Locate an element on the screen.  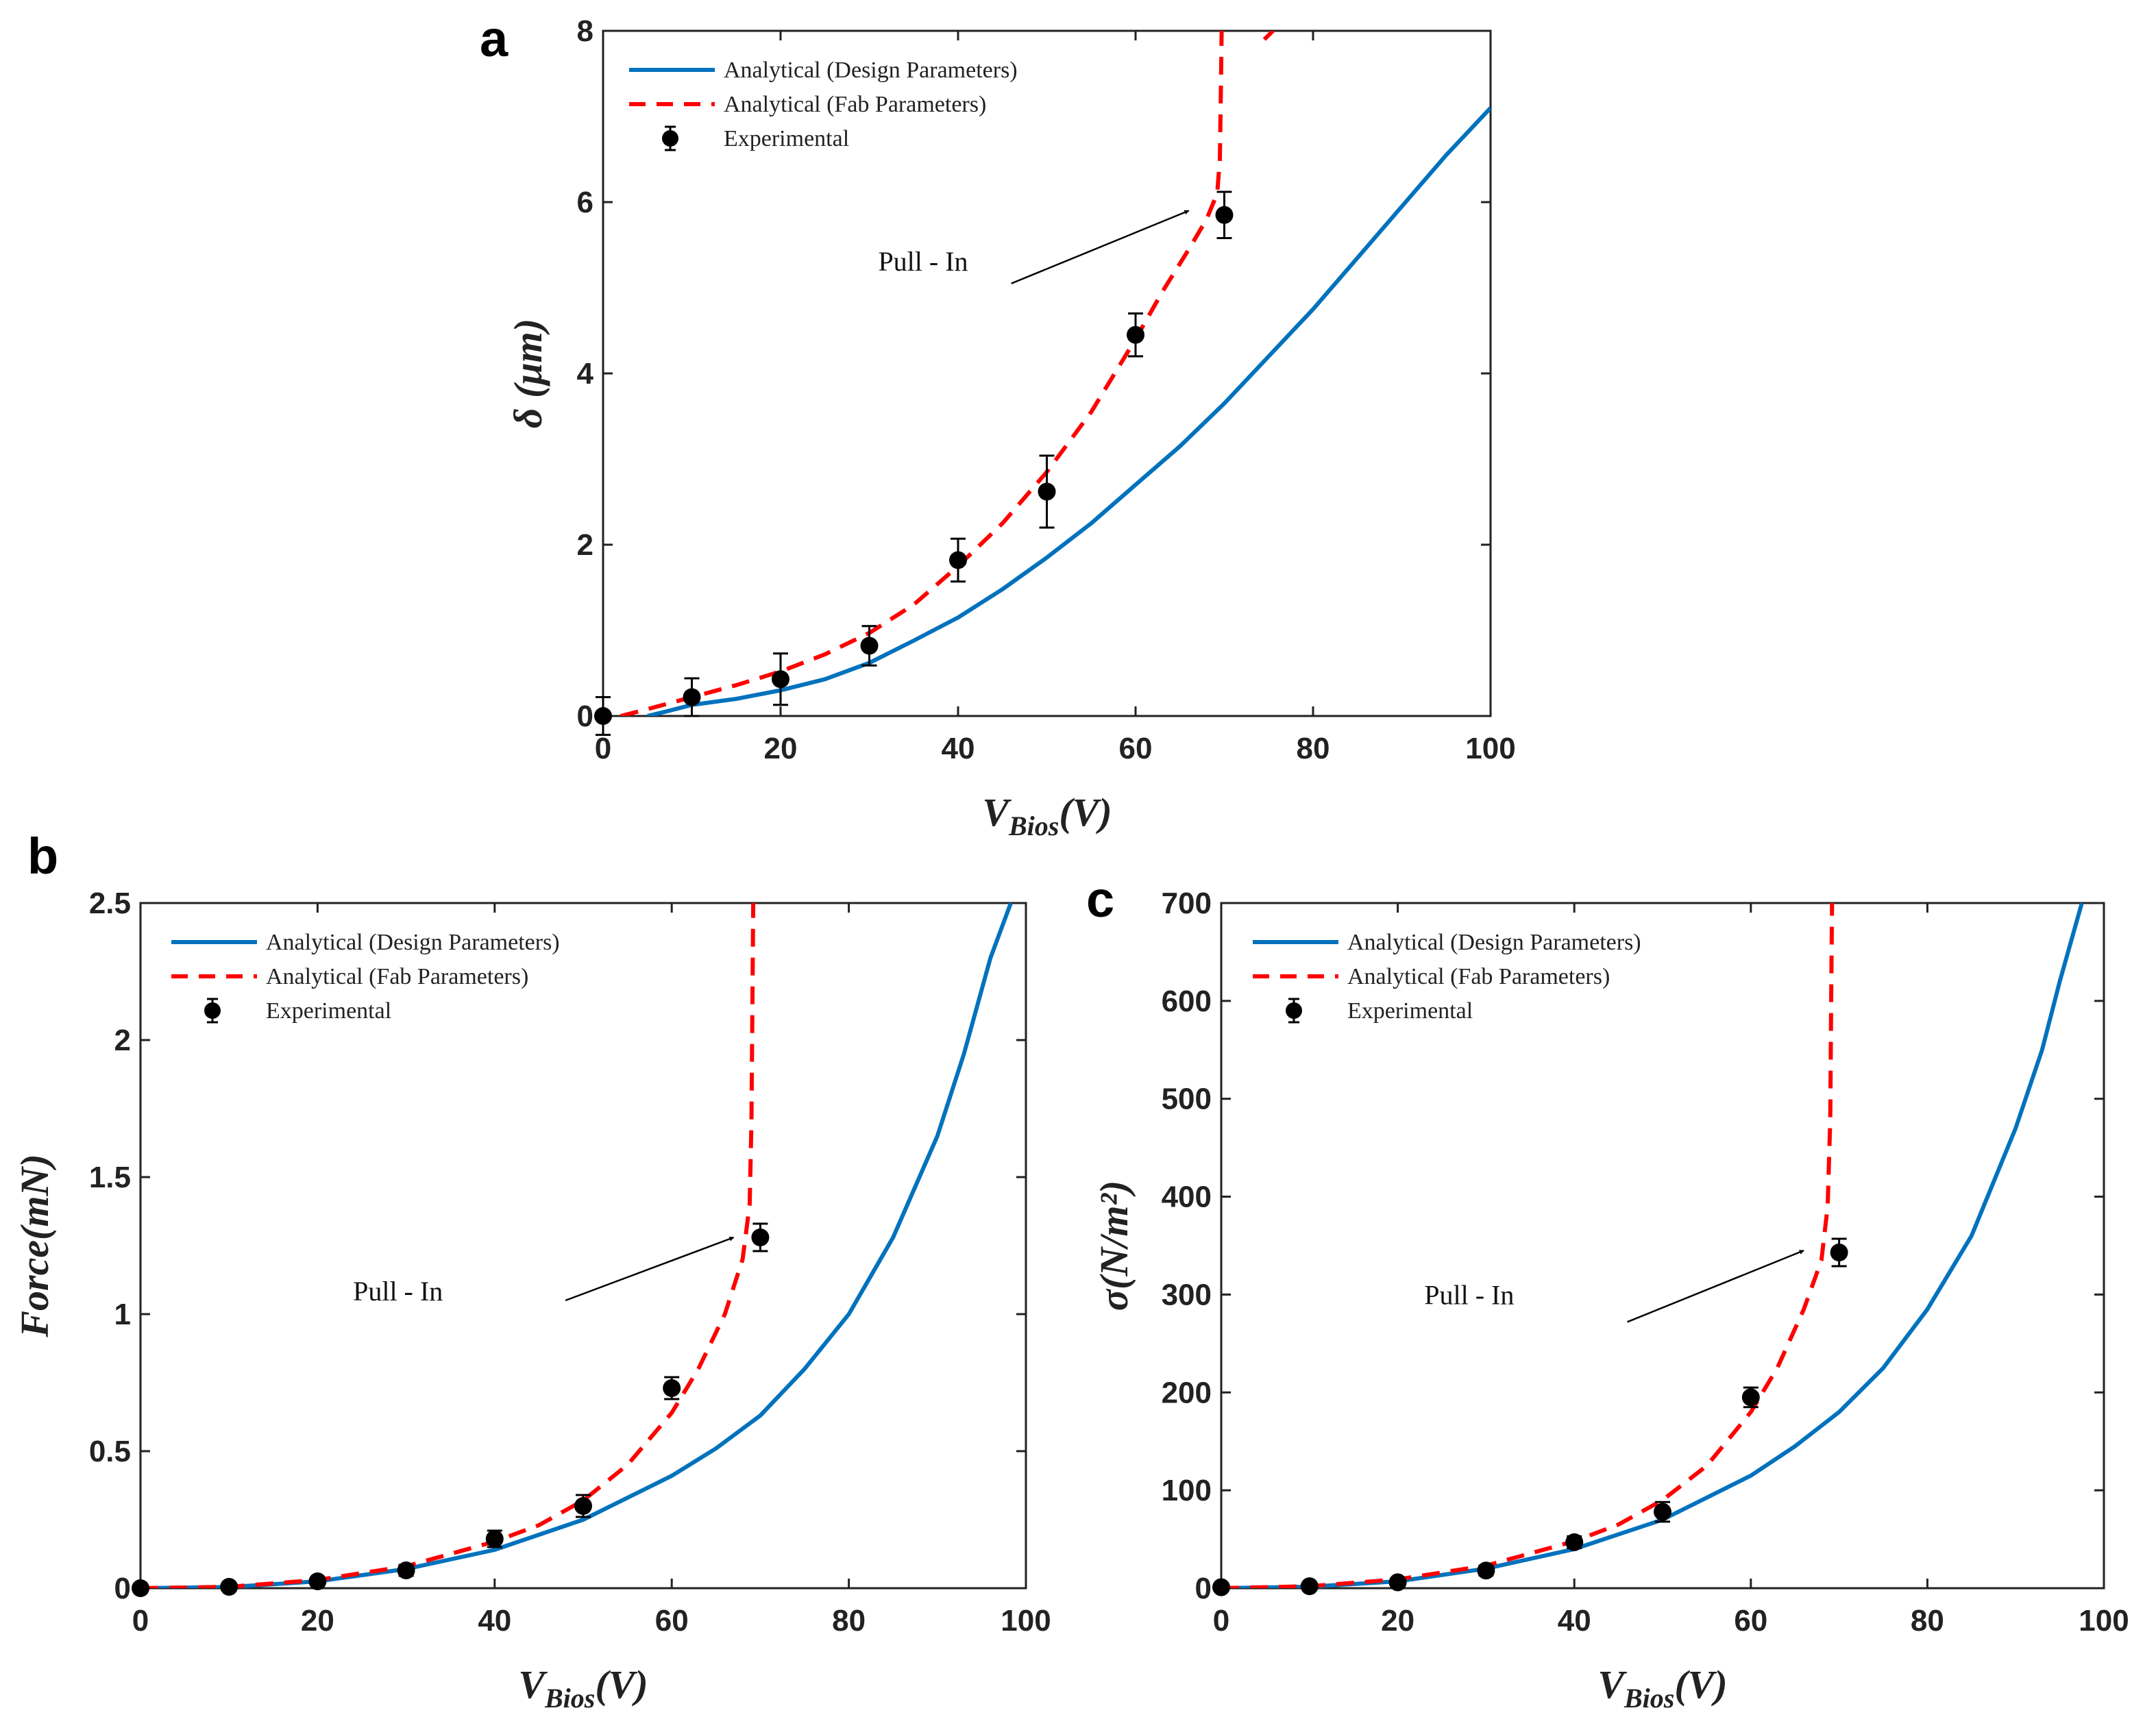
x-tick-label-c: 60 is located at coordinates (1750, 1621).